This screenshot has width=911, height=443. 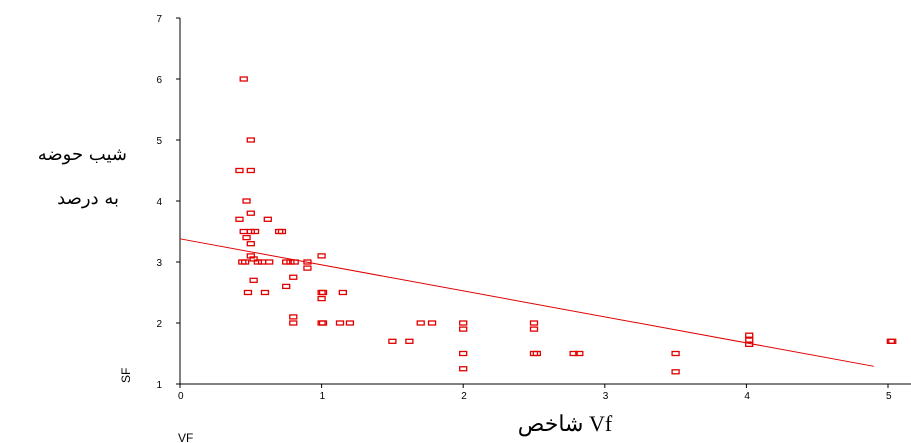 What do you see at coordinates (168, 202) in the screenshot?
I see `y-ticks: 1 2 3 4 5 6 7` at bounding box center [168, 202].